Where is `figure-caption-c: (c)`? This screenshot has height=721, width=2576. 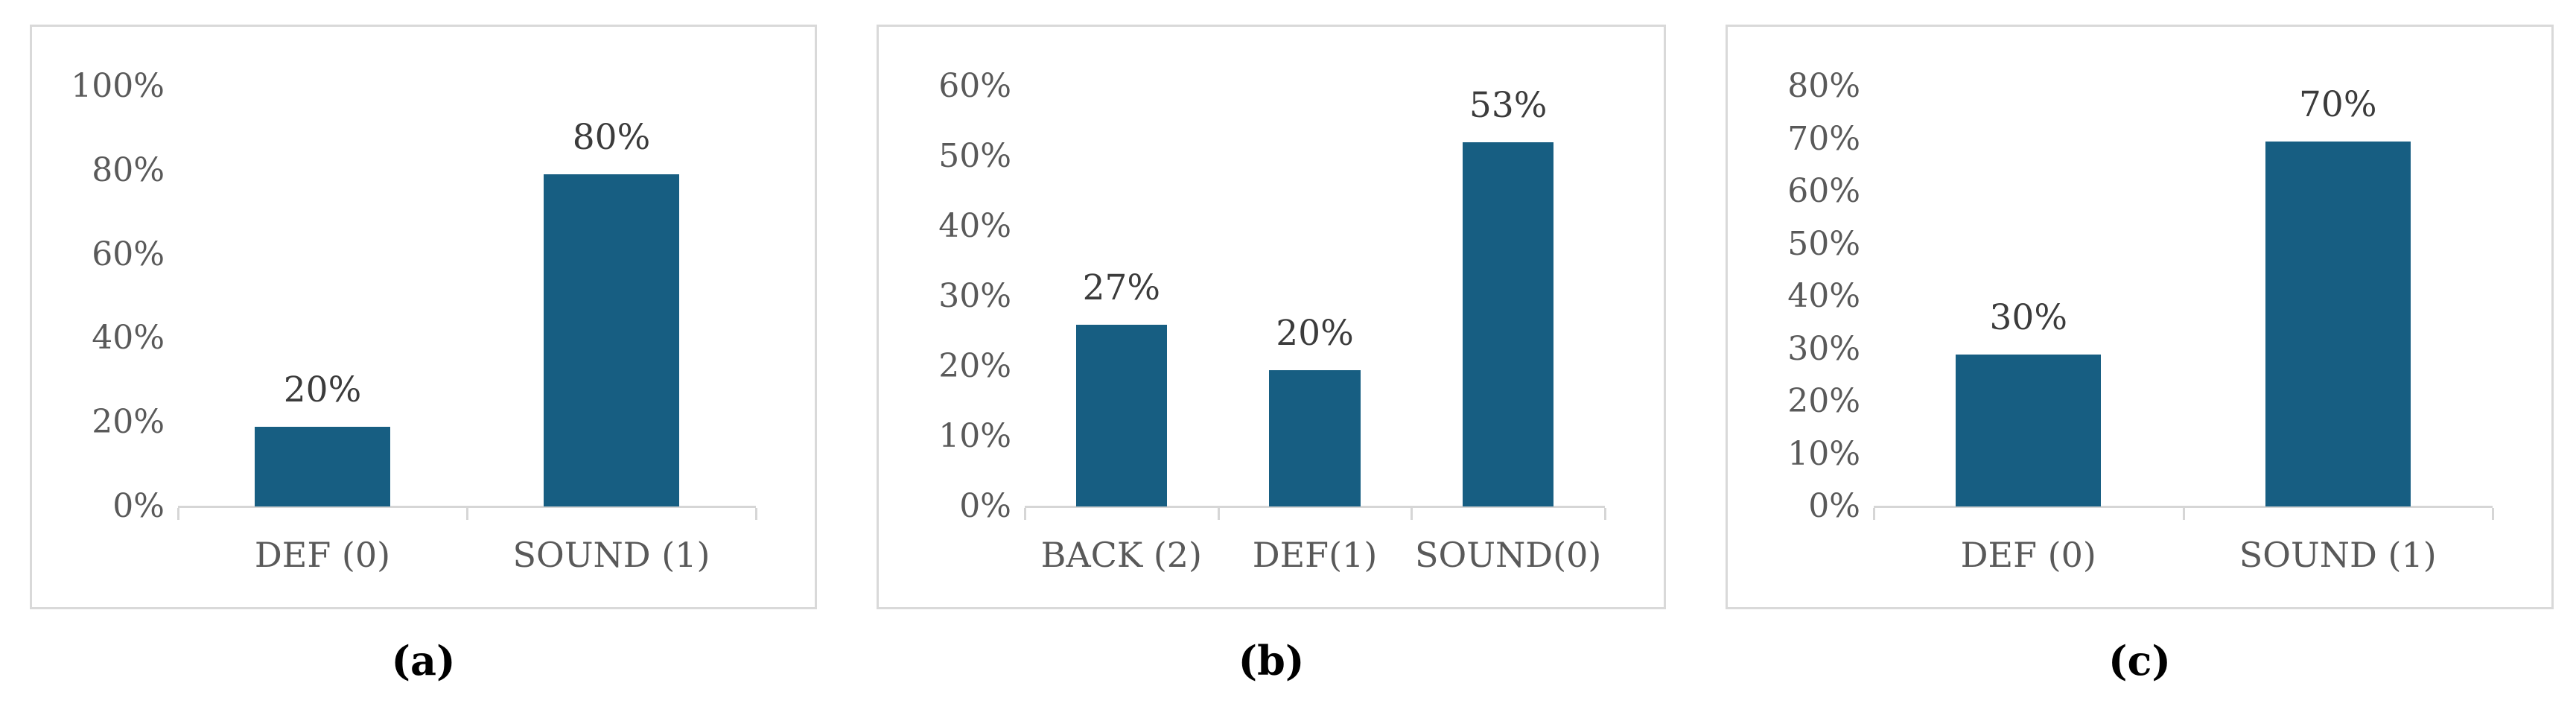
figure-caption-c: (c) is located at coordinates (2139, 661).